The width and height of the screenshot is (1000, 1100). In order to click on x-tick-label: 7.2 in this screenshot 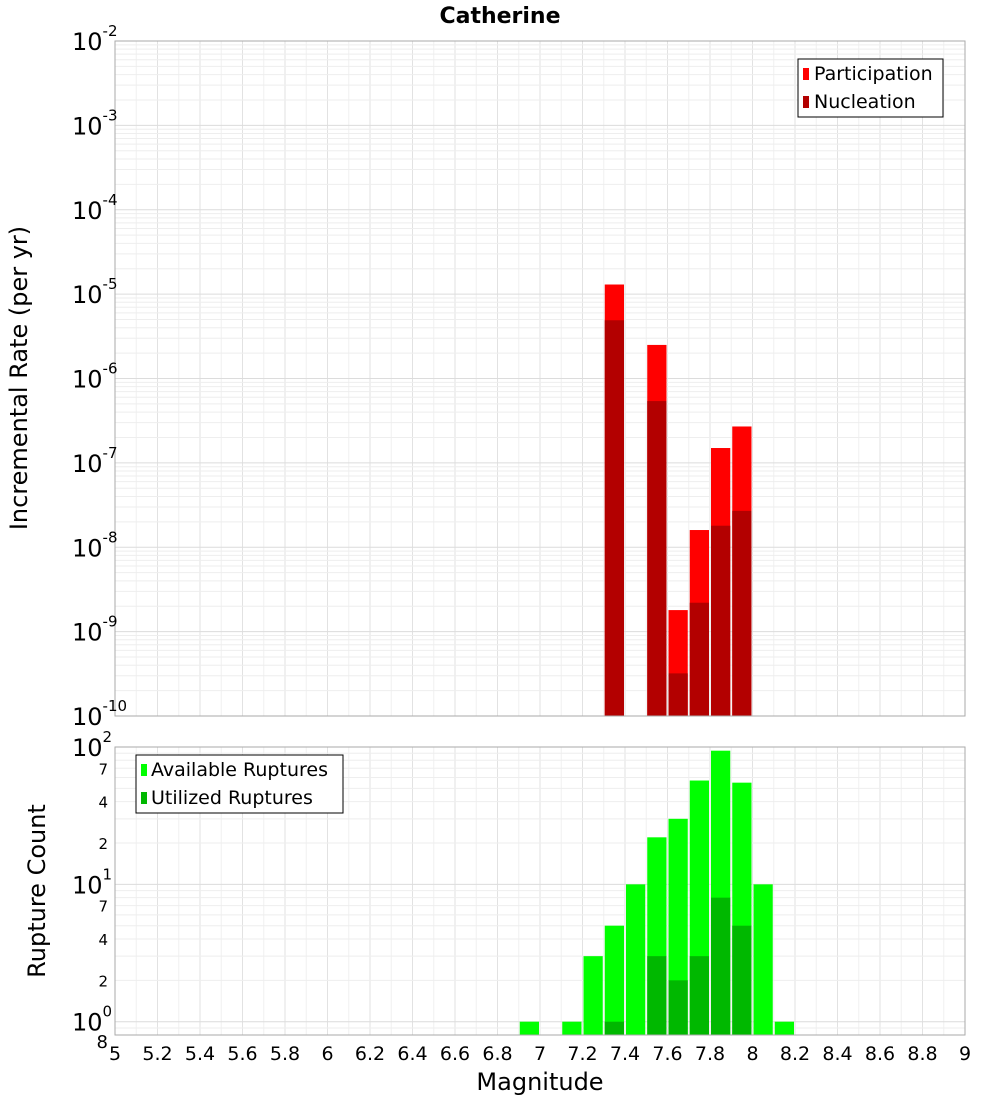, I will do `click(582, 1054)`.